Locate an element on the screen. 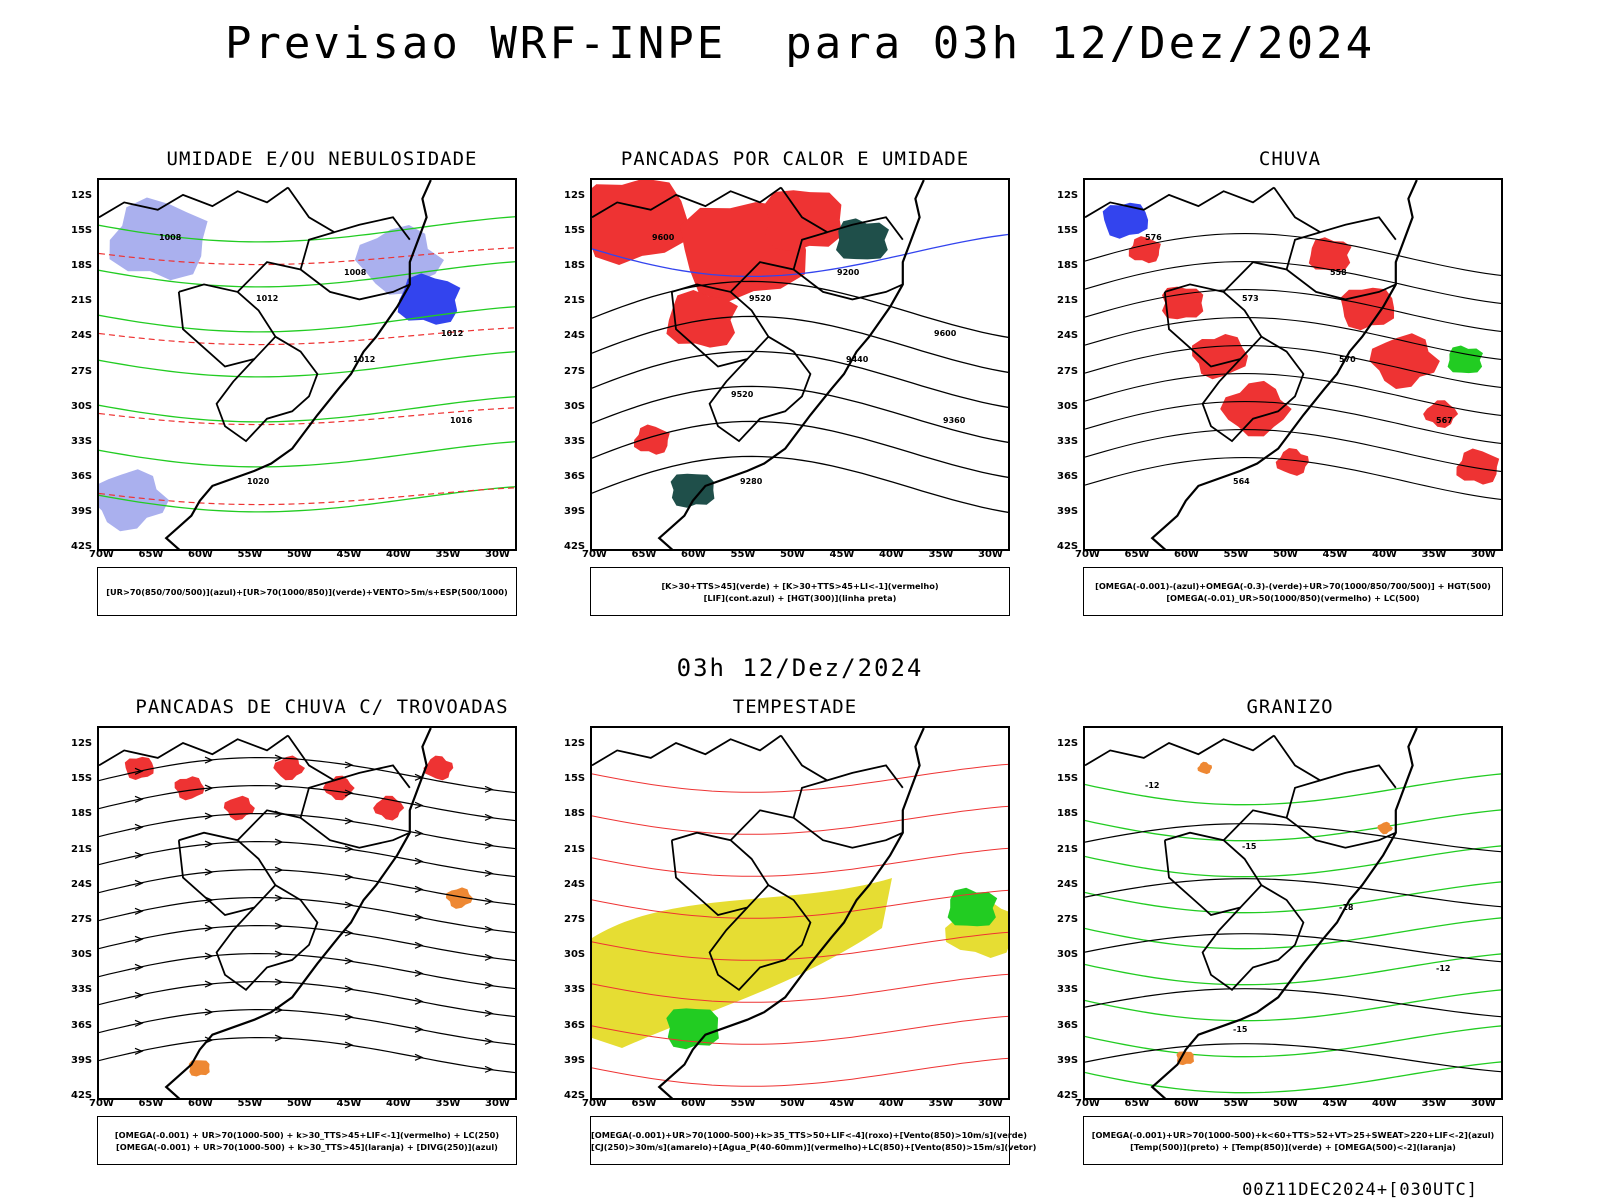  heat-humidity-area is located at coordinates (862, 239).